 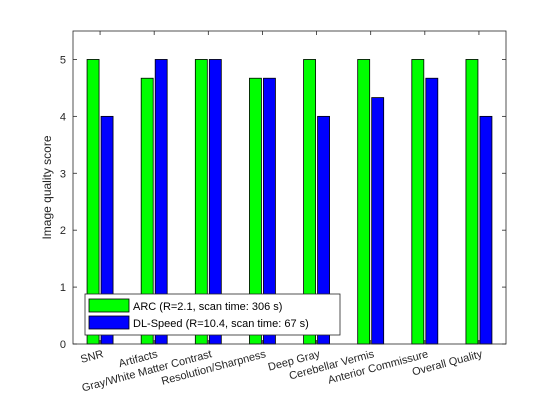 What do you see at coordinates (63, 60) in the screenshot?
I see `y-tick-label: 5` at bounding box center [63, 60].